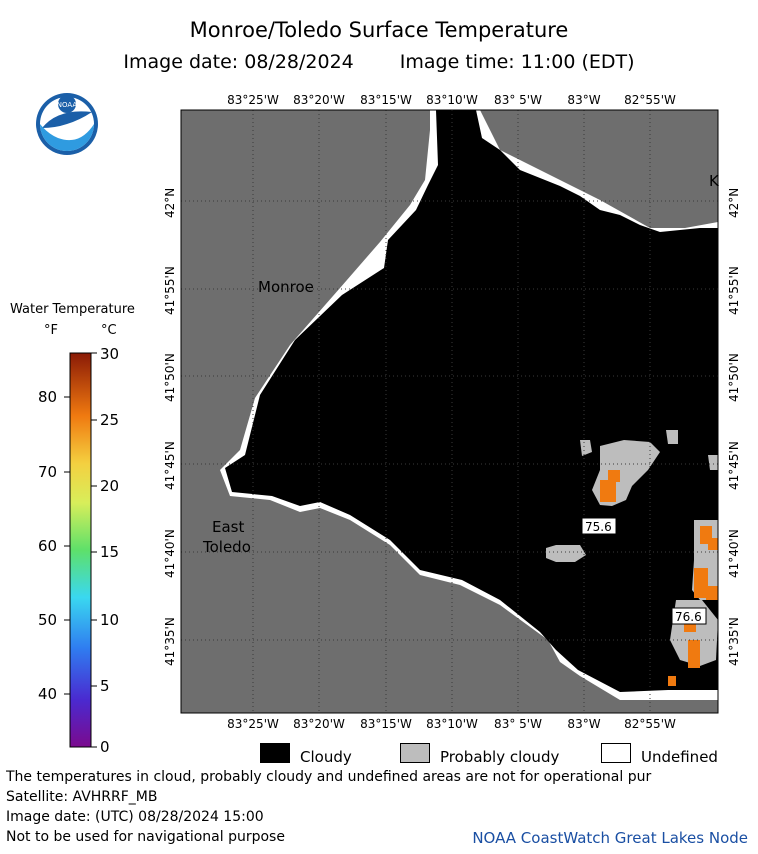 This screenshot has height=854, width=758. What do you see at coordinates (734, 290) in the screenshot?
I see `lat-label-right-2: 41°55'N` at bounding box center [734, 290].